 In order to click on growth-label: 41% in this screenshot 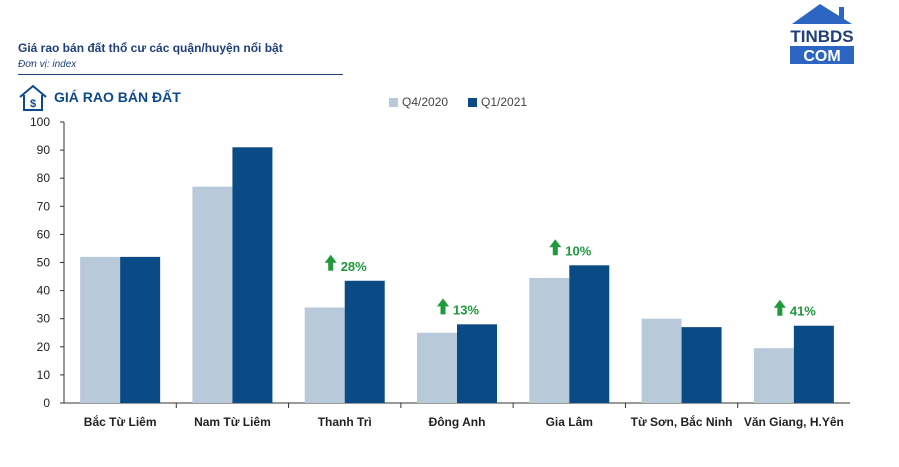, I will do `click(803, 311)`.